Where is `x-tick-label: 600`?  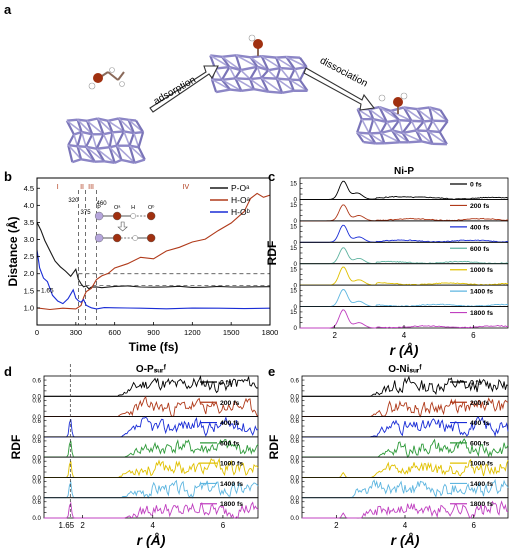
x-tick-label: 600 is located at coordinates (114, 332).